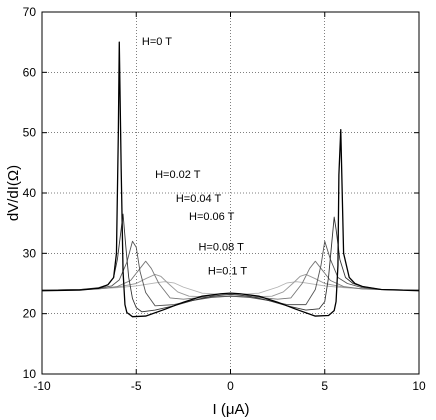  What do you see at coordinates (30, 314) in the screenshot?
I see `y-tick-label: 20` at bounding box center [30, 314].